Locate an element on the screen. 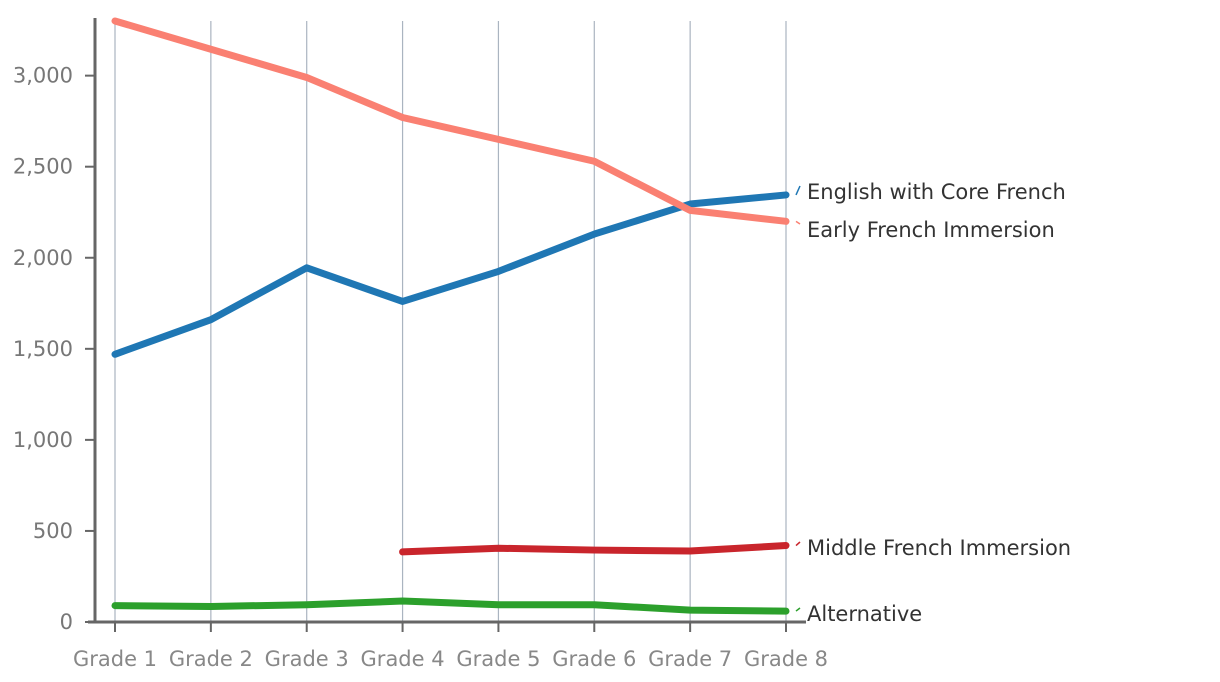 This screenshot has height=682, width=1220. x-tick-label: Grade 6 is located at coordinates (594, 659).